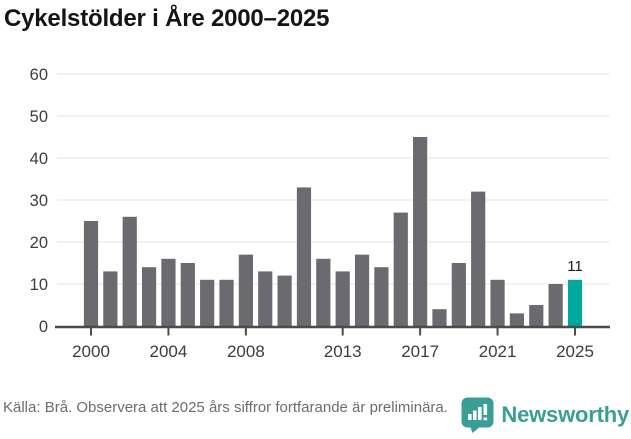 The image size is (631, 439). Describe the element at coordinates (265, 298) in the screenshot. I see `bar-2009` at that location.